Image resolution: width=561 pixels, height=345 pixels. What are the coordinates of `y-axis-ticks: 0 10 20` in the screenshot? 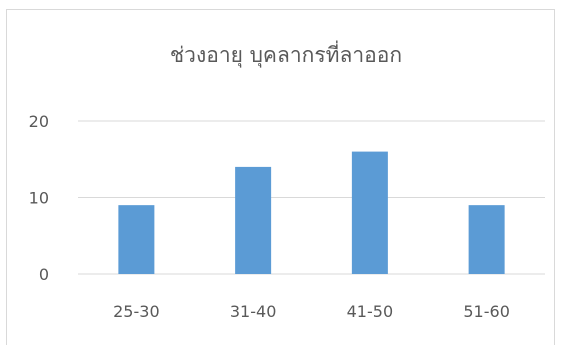 It's located at (39, 198).